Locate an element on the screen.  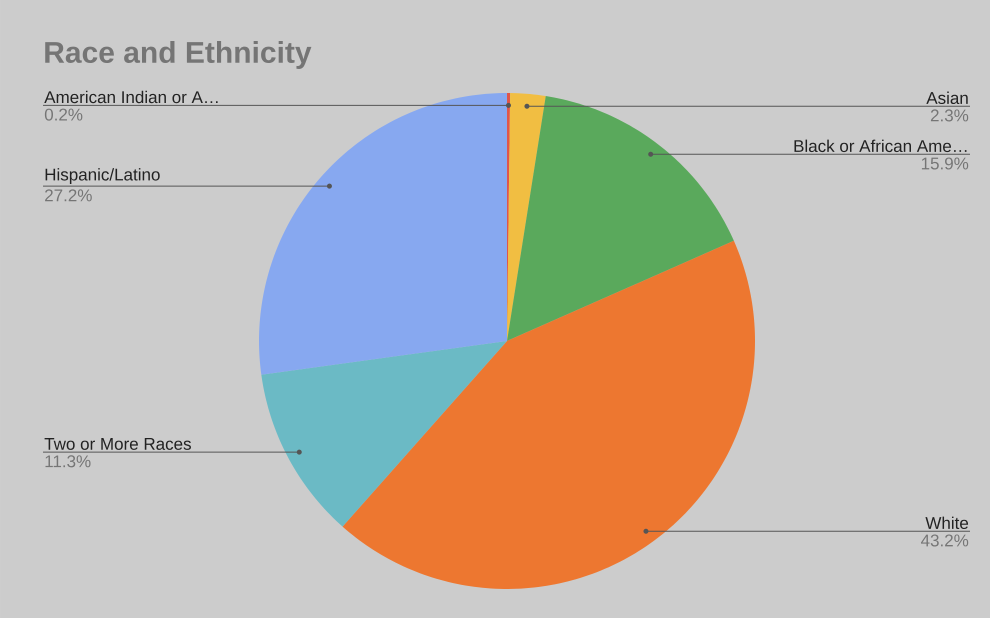
slice-label: Two or More Races is located at coordinates (117, 444).